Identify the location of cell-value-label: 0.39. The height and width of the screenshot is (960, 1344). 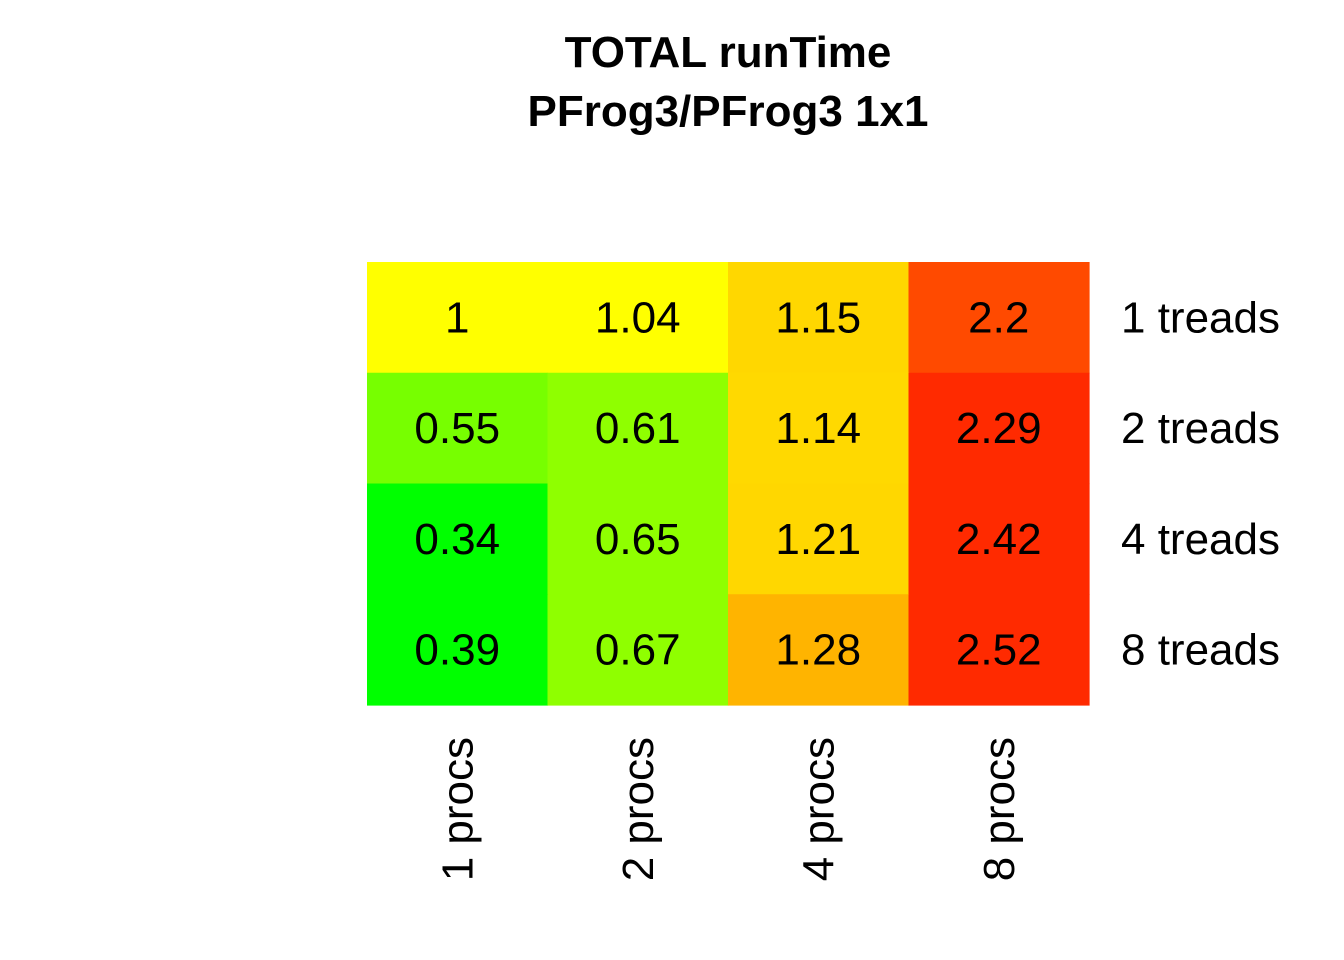
(457, 650).